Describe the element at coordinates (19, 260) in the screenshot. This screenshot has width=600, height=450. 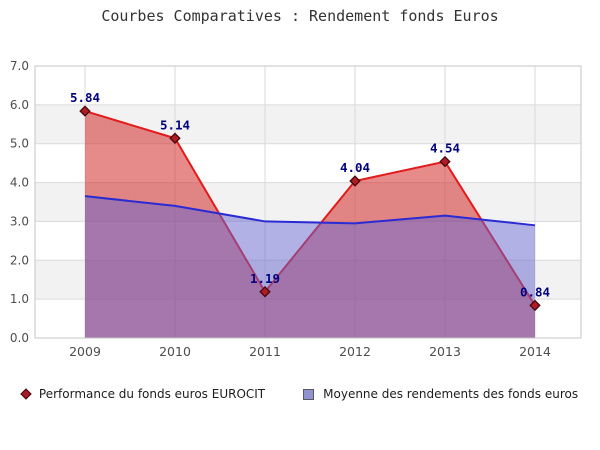
I see `y-axis-tick-label: 2.0` at that location.